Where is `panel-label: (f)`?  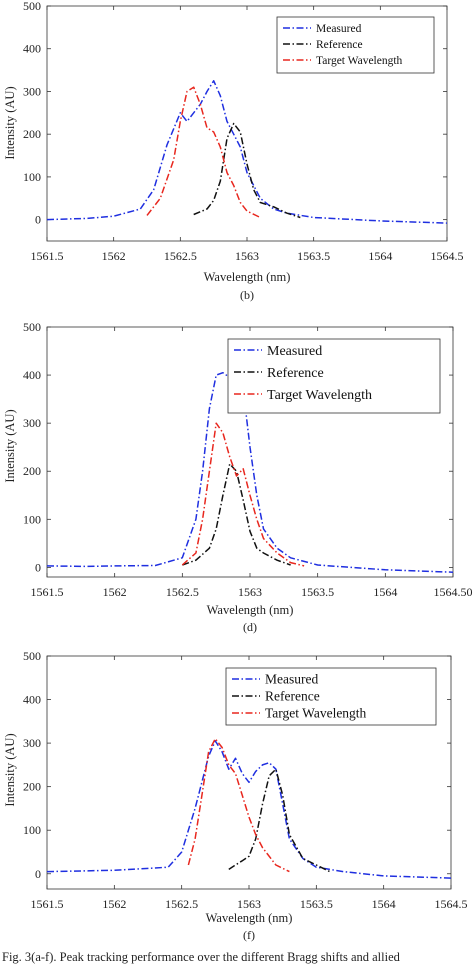 panel-label: (f) is located at coordinates (249, 935).